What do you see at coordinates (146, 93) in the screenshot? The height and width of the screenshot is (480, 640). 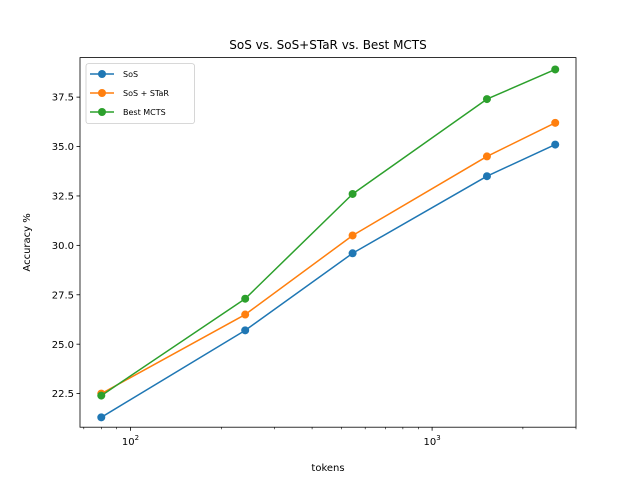 I see `legend-label: SoS + STaR` at bounding box center [146, 93].